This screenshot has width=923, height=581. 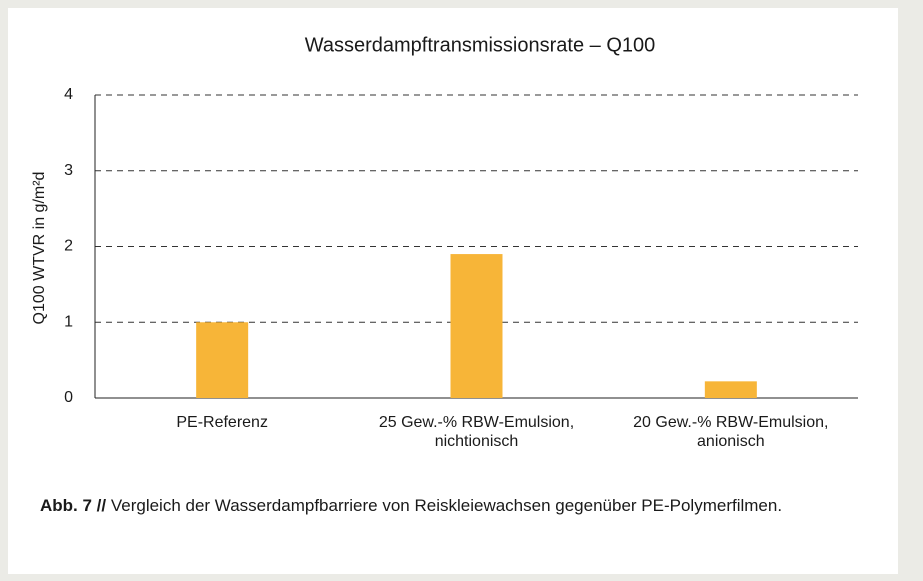 I want to click on caption-label: Abb. 7 //, so click(x=73, y=505).